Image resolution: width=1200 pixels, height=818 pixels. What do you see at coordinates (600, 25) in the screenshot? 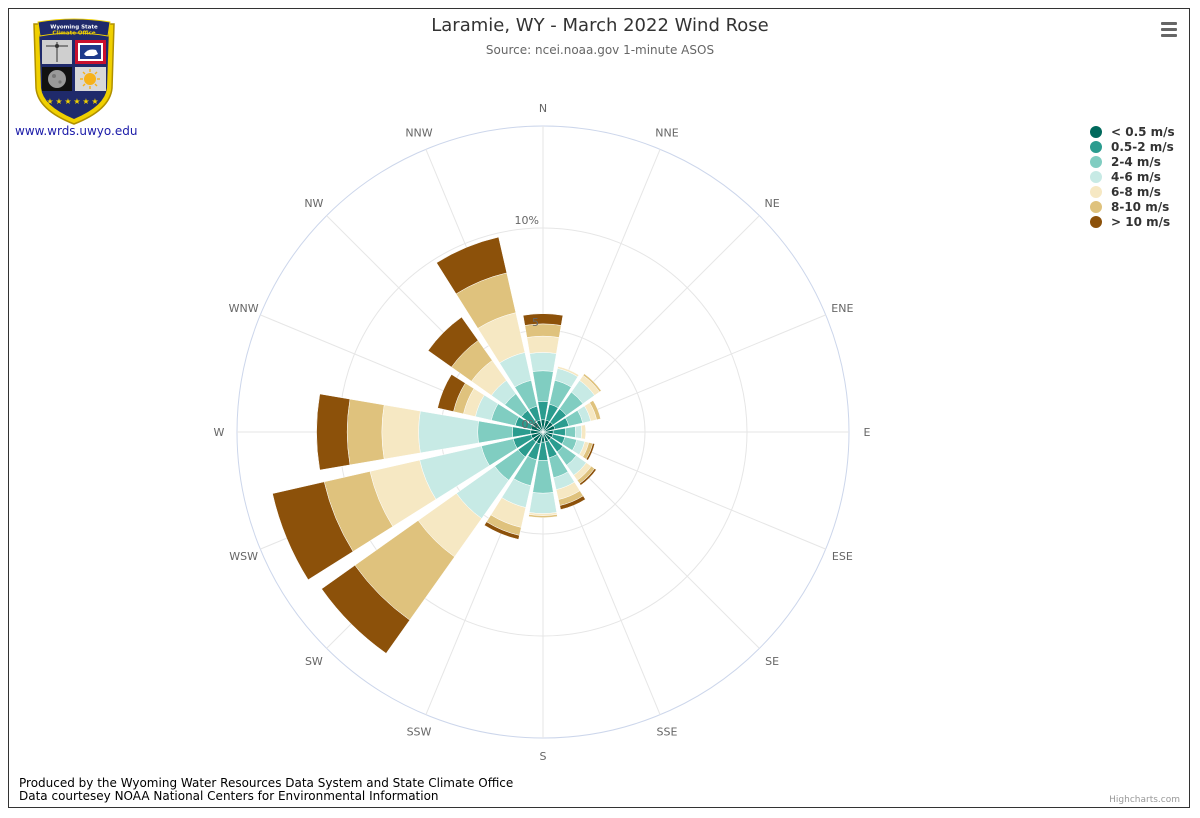
I see `chart-title: Laramie, WY - March 2022 Wind Rose` at bounding box center [600, 25].